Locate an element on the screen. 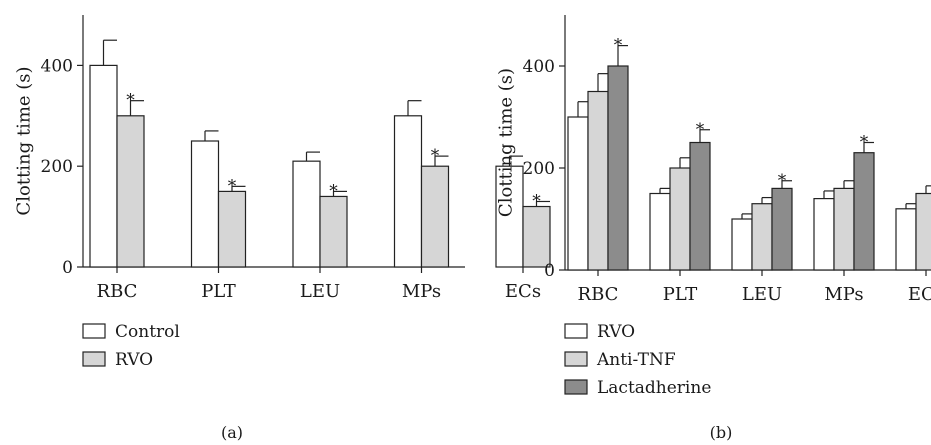  legend-label: Anti-TNF is located at coordinates (636, 360).